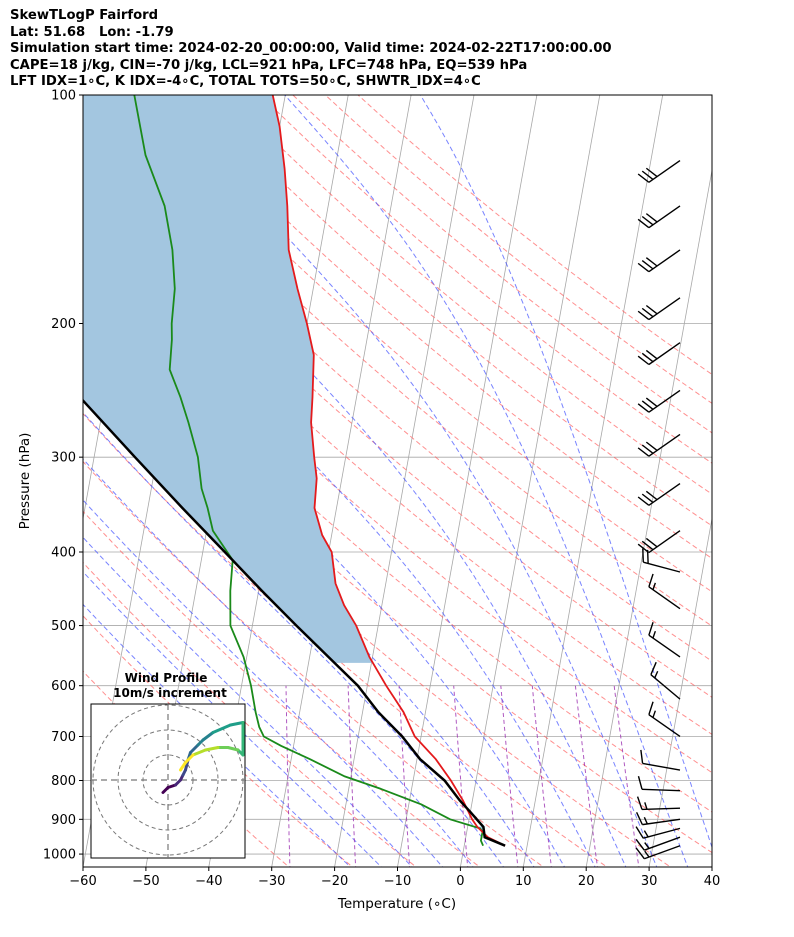 The height and width of the screenshot is (937, 794). I want to click on x-axis-label: Temperature (∘C), so click(396, 904).